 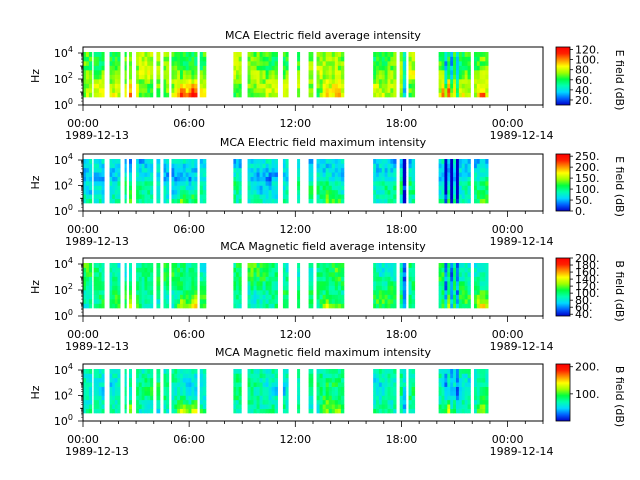 I want to click on colorbar-tick-label: 160., so click(x=587, y=272).